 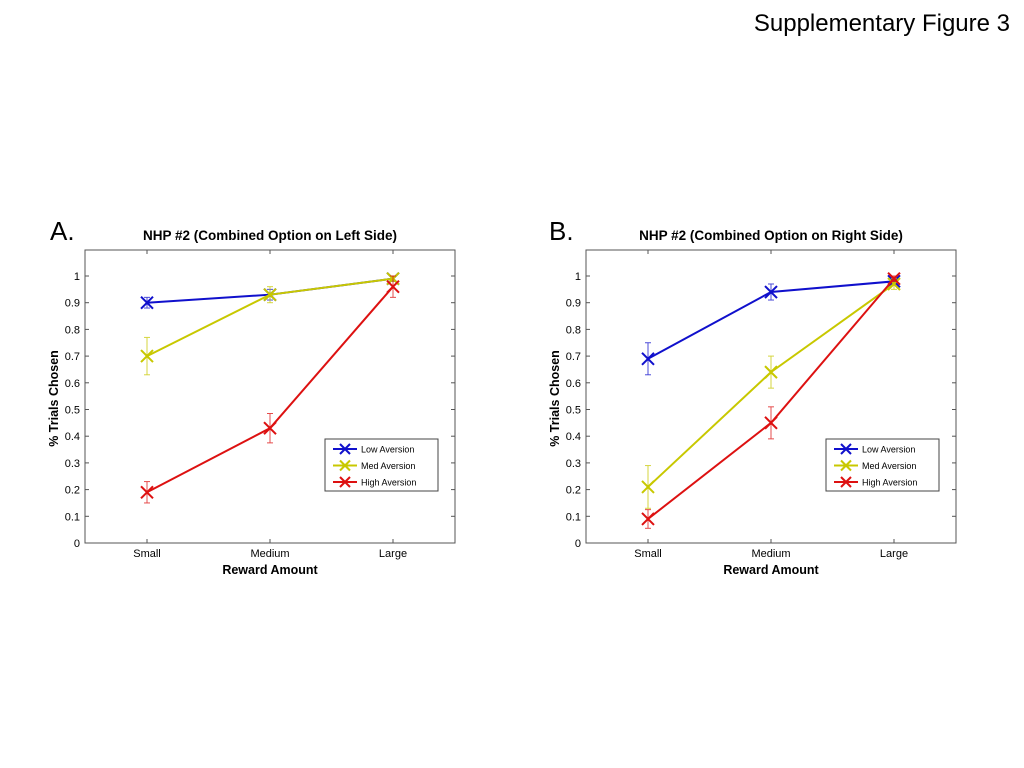 I want to click on y-tick-label-b: 0.2, so click(x=573, y=491).